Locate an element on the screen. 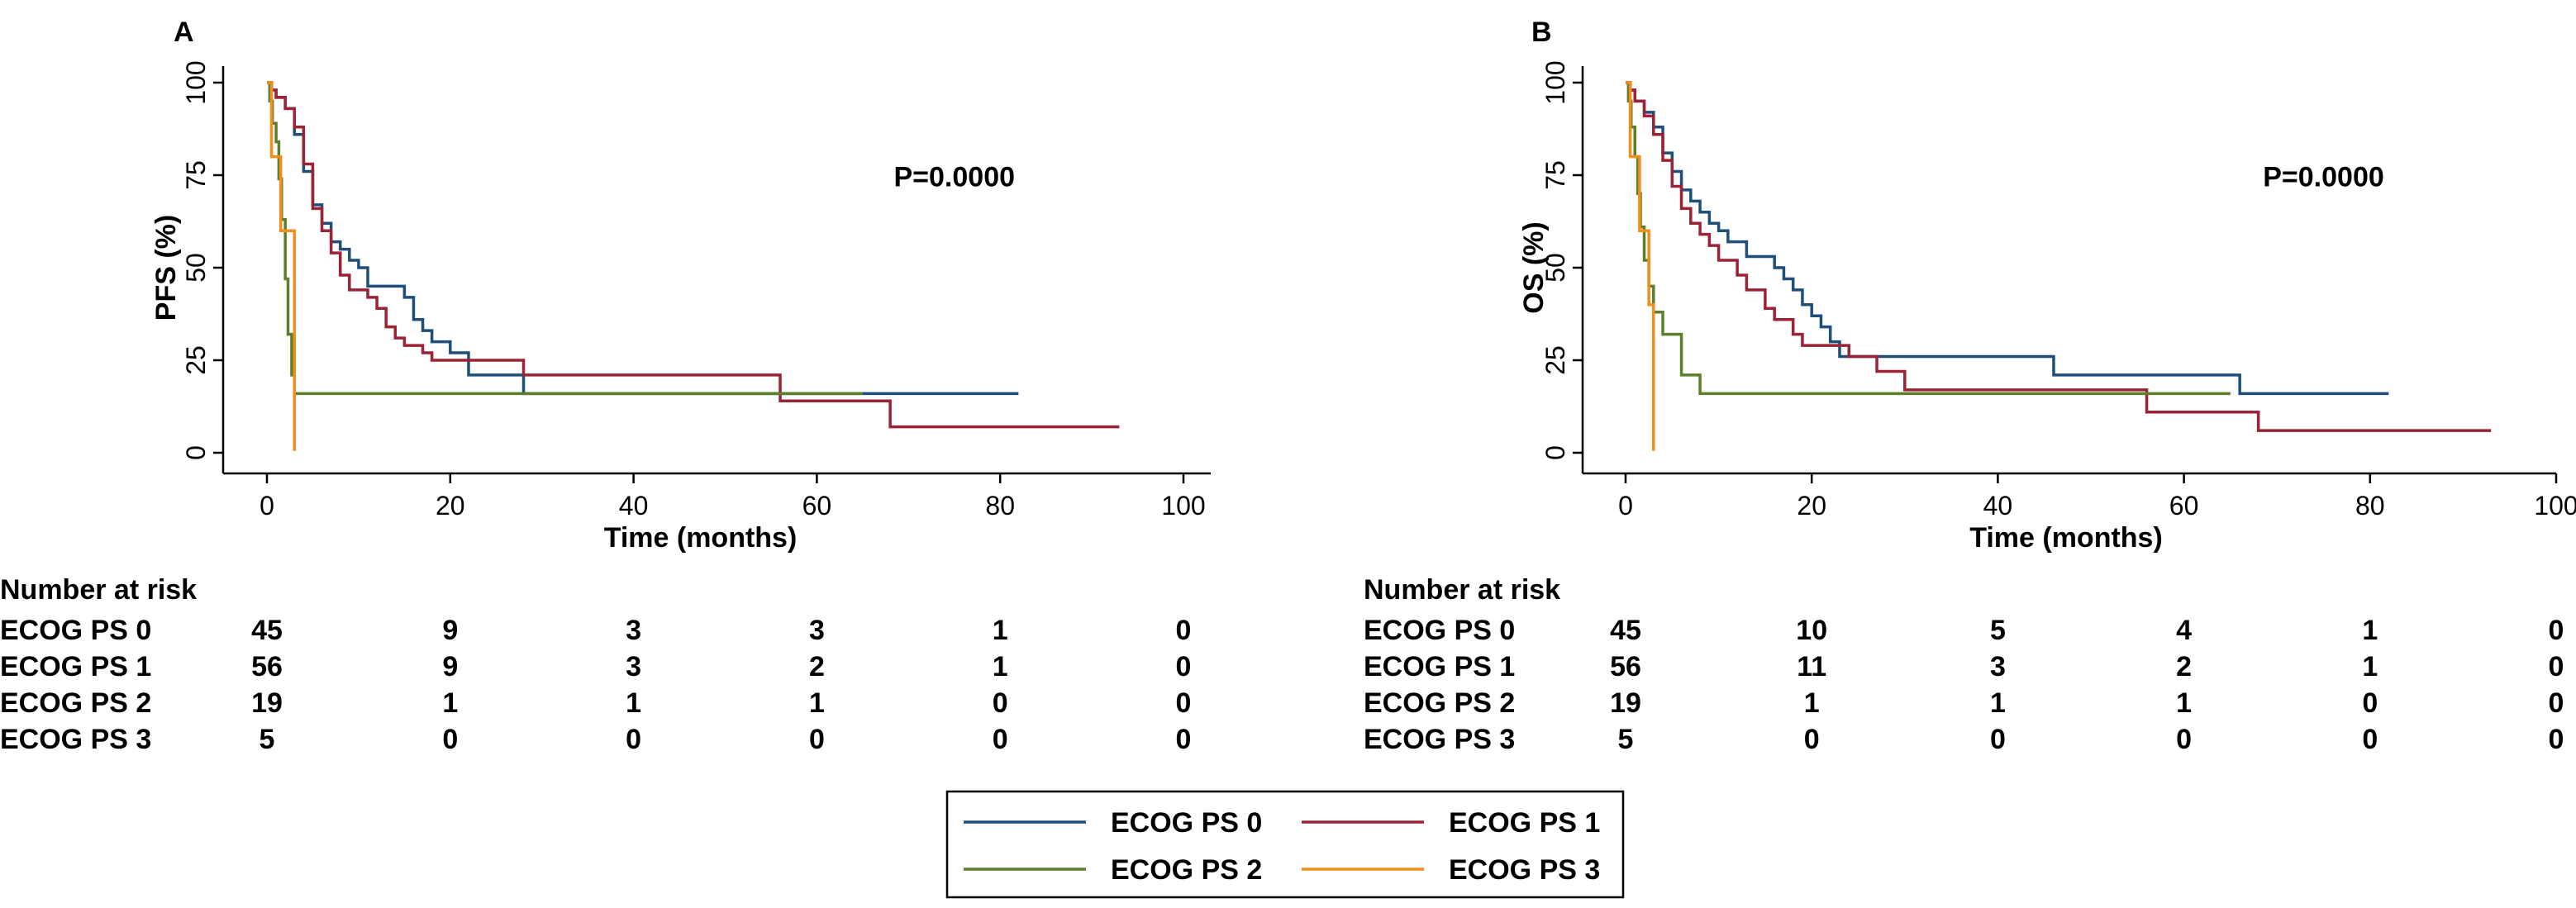 The image size is (2576, 908). y-axis-label: PFS (%) is located at coordinates (166, 268).